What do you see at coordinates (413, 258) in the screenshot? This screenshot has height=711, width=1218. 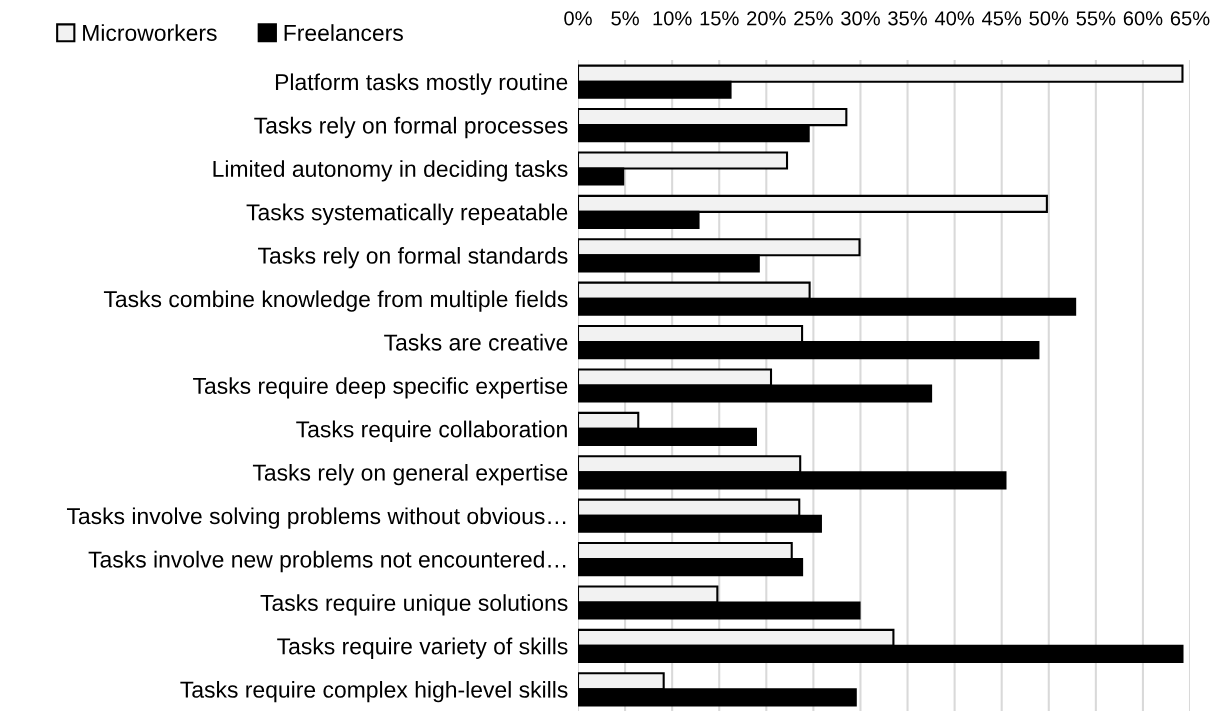 I see `y-tick-label: Tasks rely on formal standards` at bounding box center [413, 258].